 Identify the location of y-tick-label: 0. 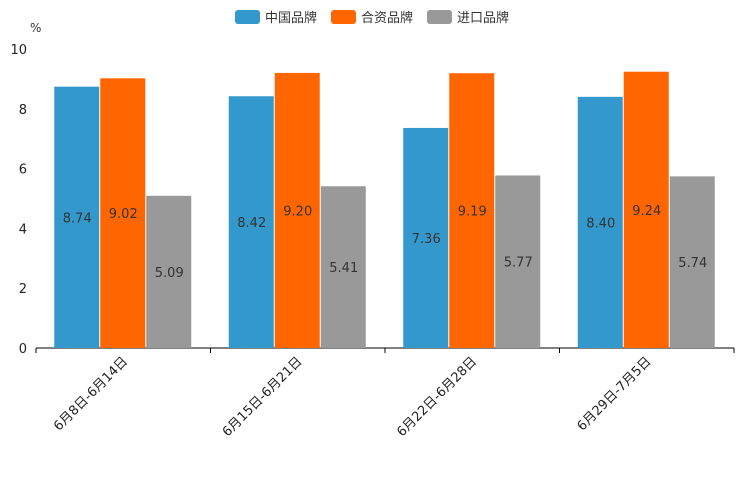
(23, 349).